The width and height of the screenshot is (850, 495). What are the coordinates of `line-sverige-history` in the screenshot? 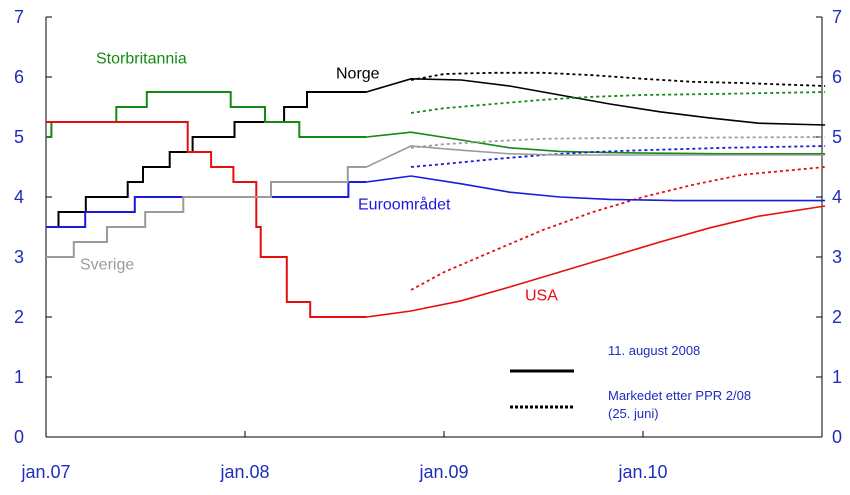 It's located at (206, 212).